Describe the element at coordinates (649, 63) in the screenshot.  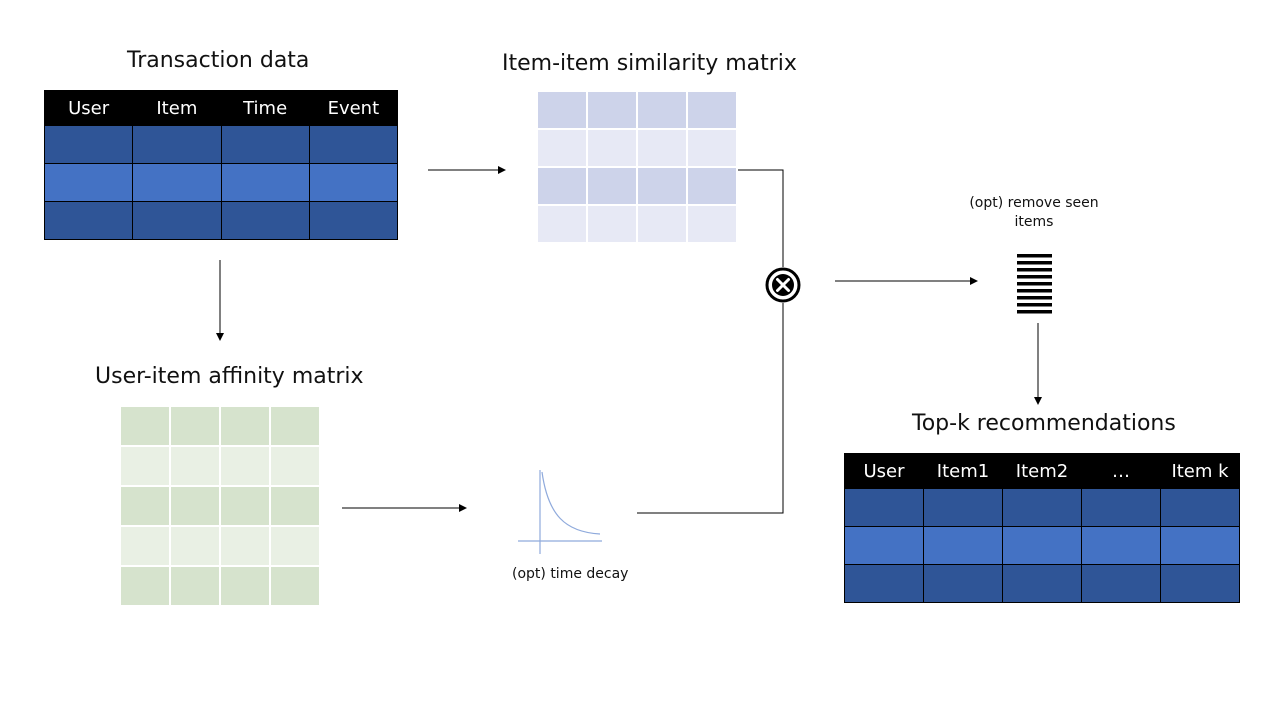
I see `similarity-matrix-title: Item-item similarity matrix` at that location.